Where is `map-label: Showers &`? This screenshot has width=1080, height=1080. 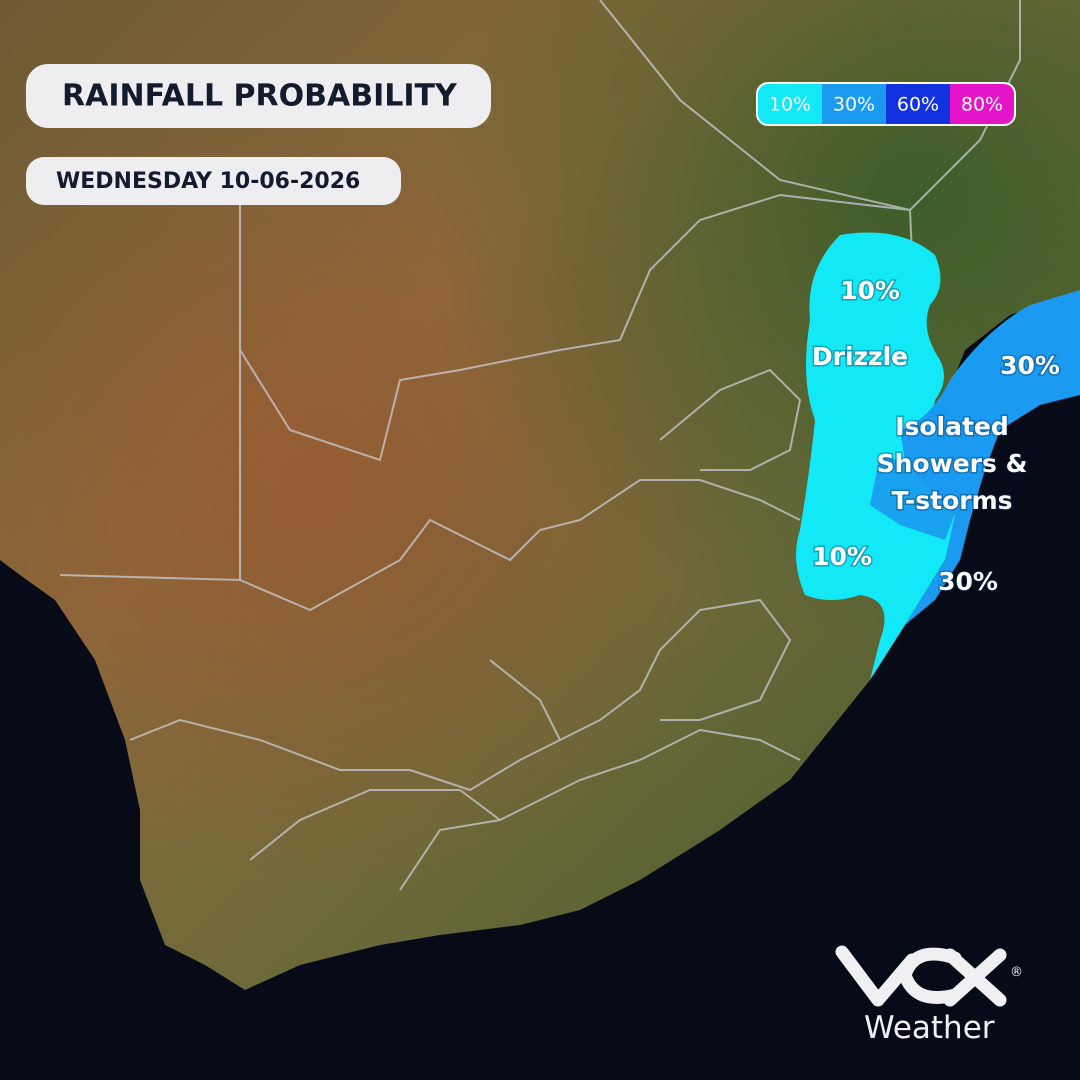
map-label: Showers & is located at coordinates (952, 463).